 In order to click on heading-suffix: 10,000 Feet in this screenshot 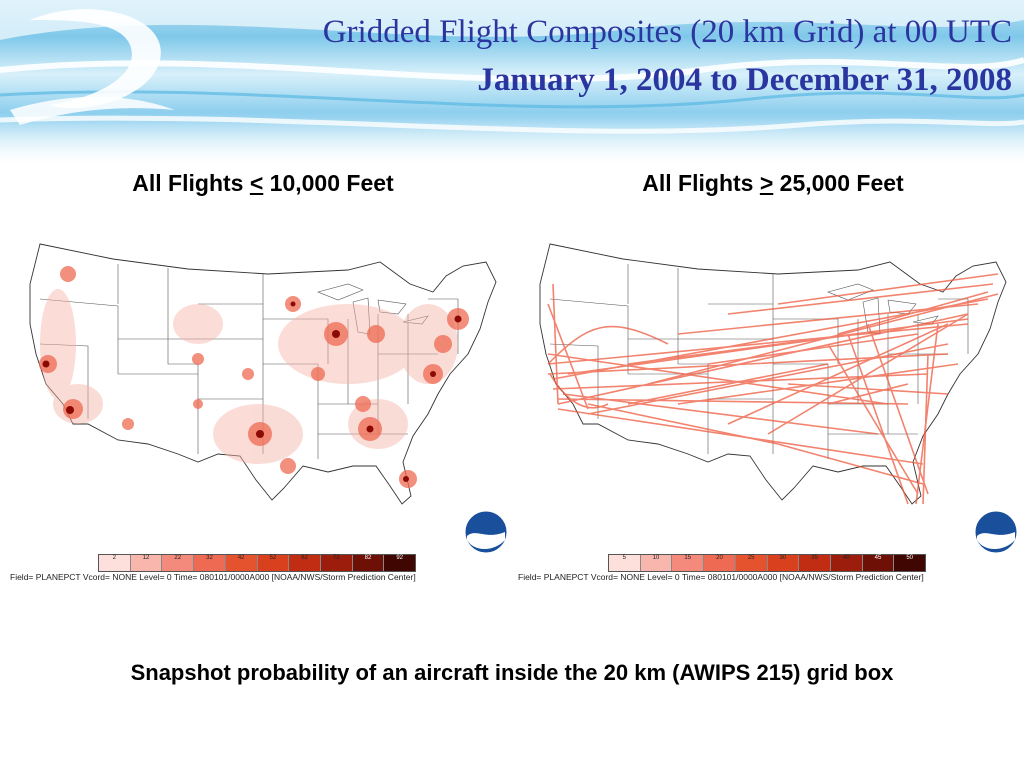, I will do `click(328, 183)`.